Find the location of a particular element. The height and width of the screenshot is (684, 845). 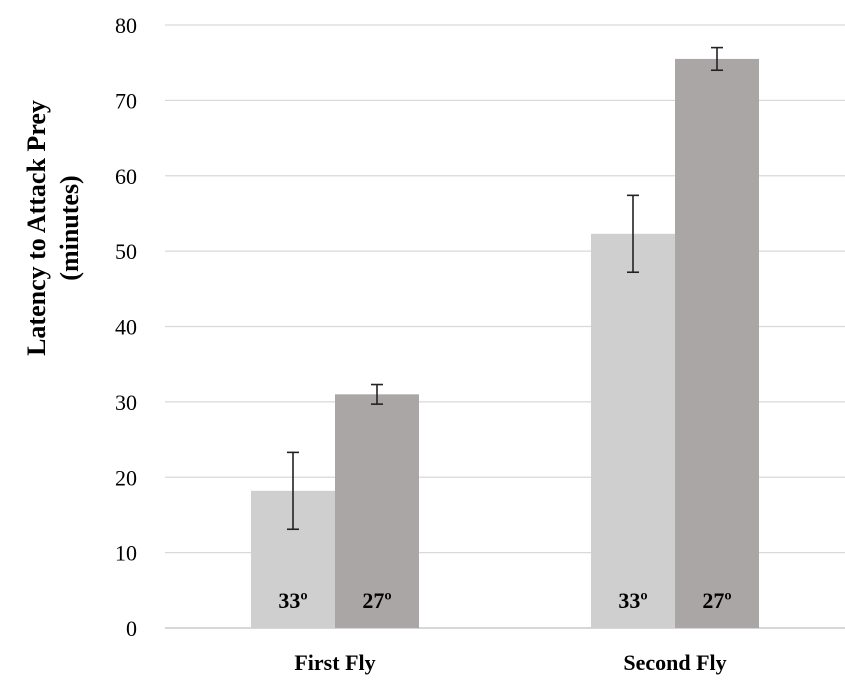

bar-labels: 33º 27º 33º 27º is located at coordinates (504, 600).